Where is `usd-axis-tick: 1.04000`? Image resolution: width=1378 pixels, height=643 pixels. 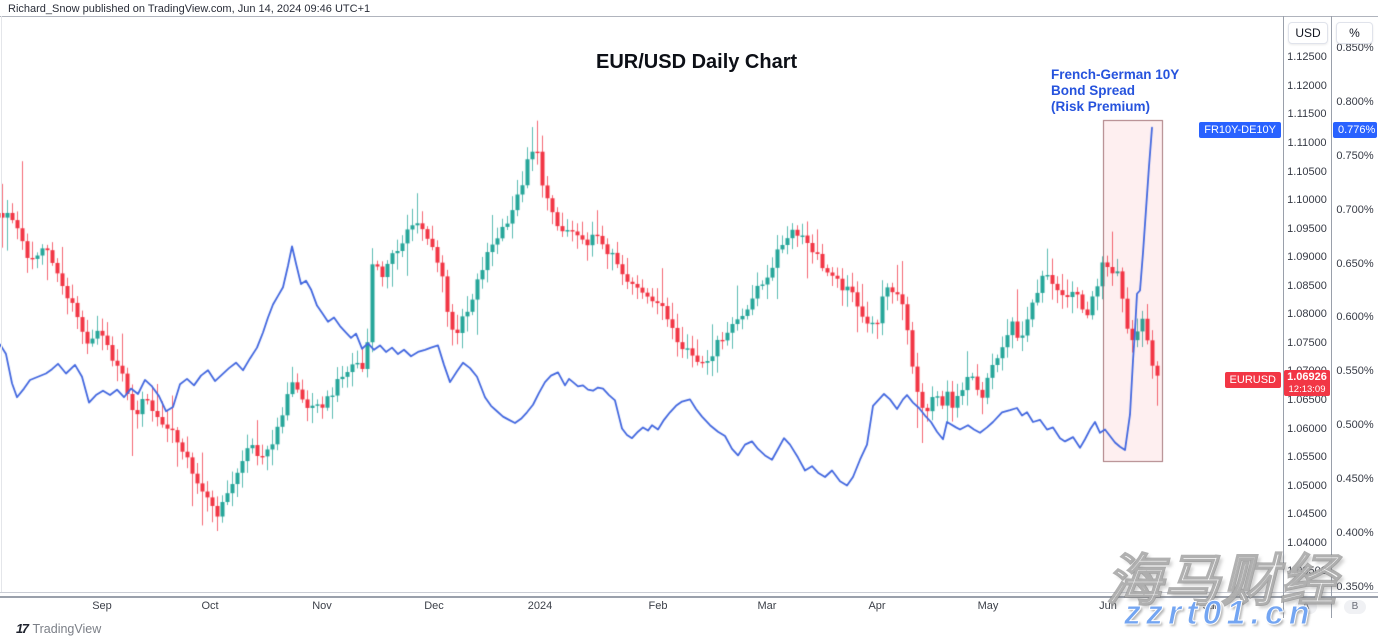
usd-axis-tick: 1.04000 is located at coordinates (1307, 542).